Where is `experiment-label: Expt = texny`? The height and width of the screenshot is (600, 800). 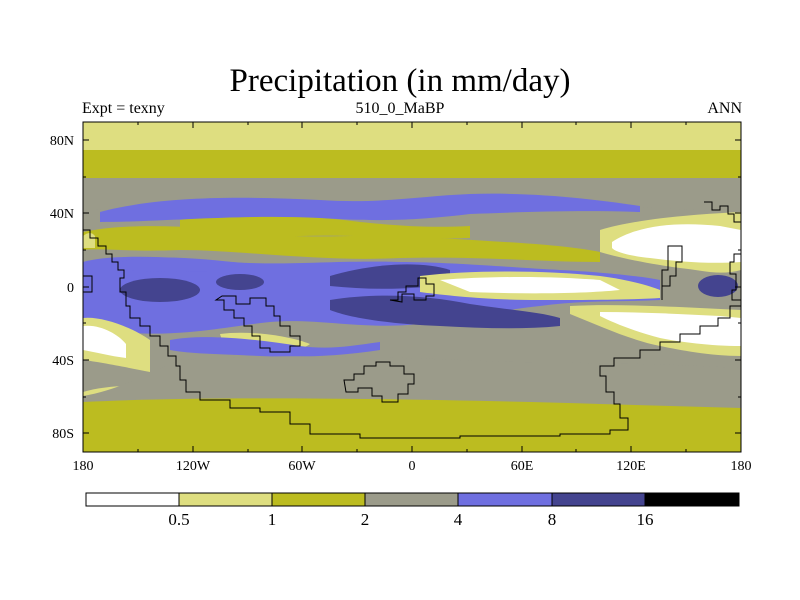 experiment-label: Expt = texny is located at coordinates (123, 108).